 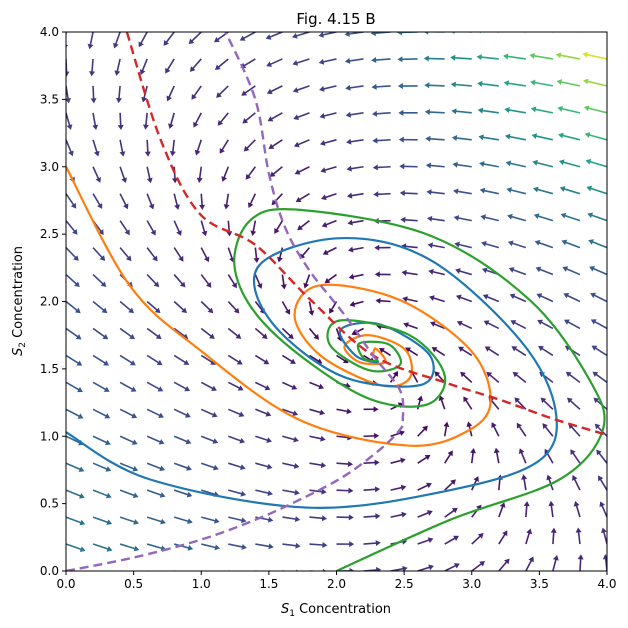 I want to click on x-axis-label: S1 Concentration, so click(x=336, y=610).